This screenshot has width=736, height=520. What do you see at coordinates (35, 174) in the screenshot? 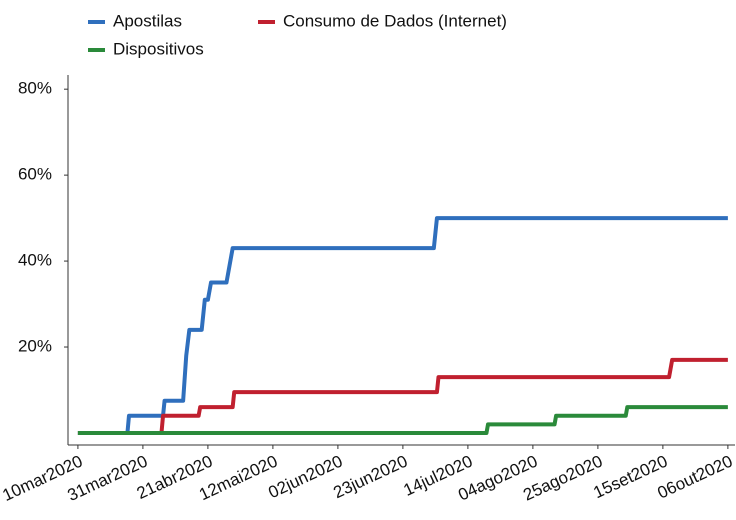
I see `y-tick-label: 60%` at bounding box center [35, 174].